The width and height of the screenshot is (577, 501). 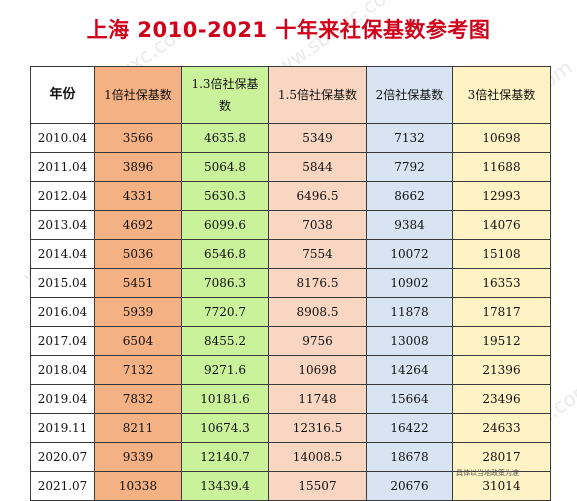 What do you see at coordinates (409, 138) in the screenshot?
I see `cell-2x: 7132` at bounding box center [409, 138].